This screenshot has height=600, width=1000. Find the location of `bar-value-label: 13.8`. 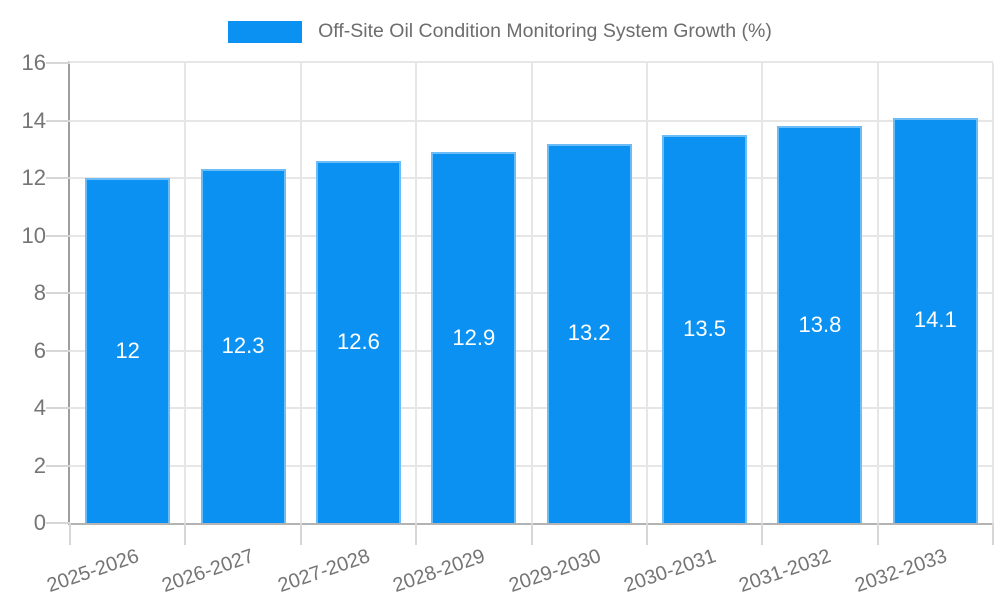

bar-value-label: 13.8 is located at coordinates (820, 324).